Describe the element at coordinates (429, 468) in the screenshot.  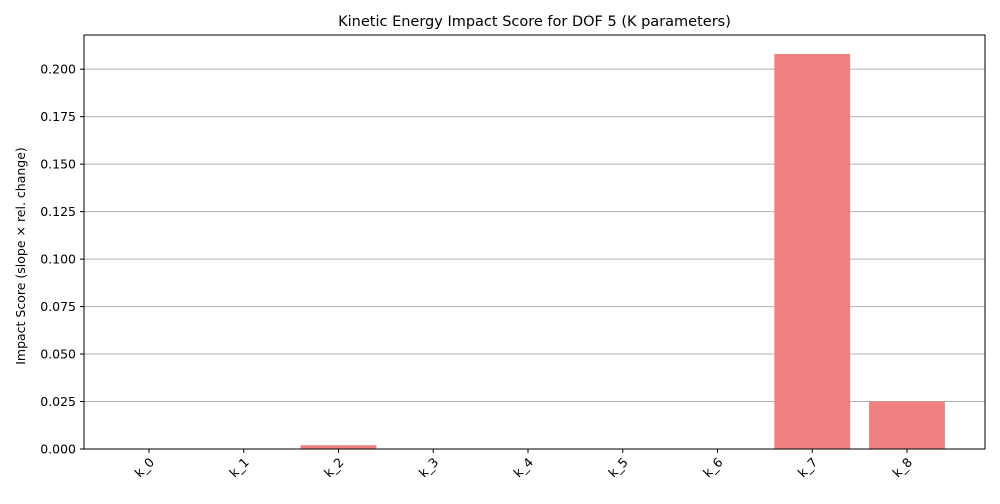
I see `x-tick-label: k_3` at that location.